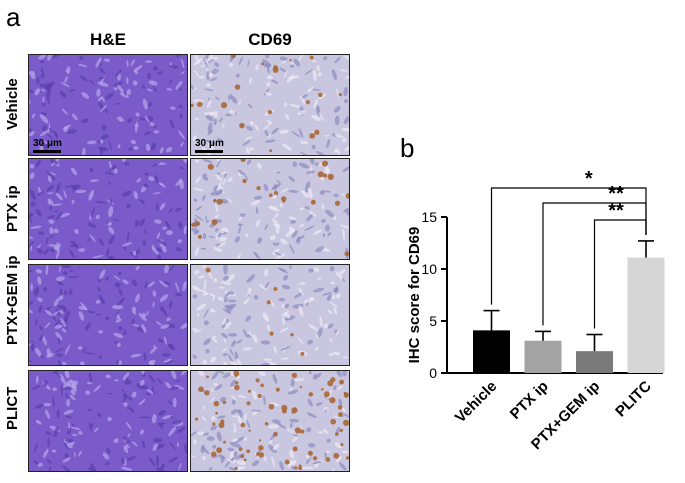 This screenshot has width=685, height=483. What do you see at coordinates (12, 104) in the screenshot?
I see `row-label-vehicle: Vehicle` at bounding box center [12, 104].